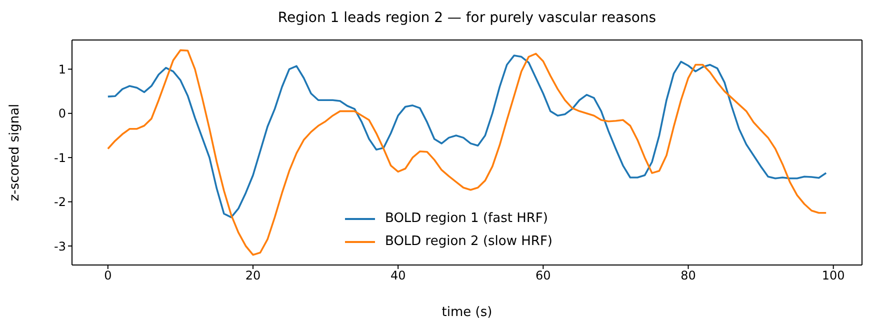 This screenshot has width=880, height=330. I want to click on y-tick-label: 0, so click(62, 113).